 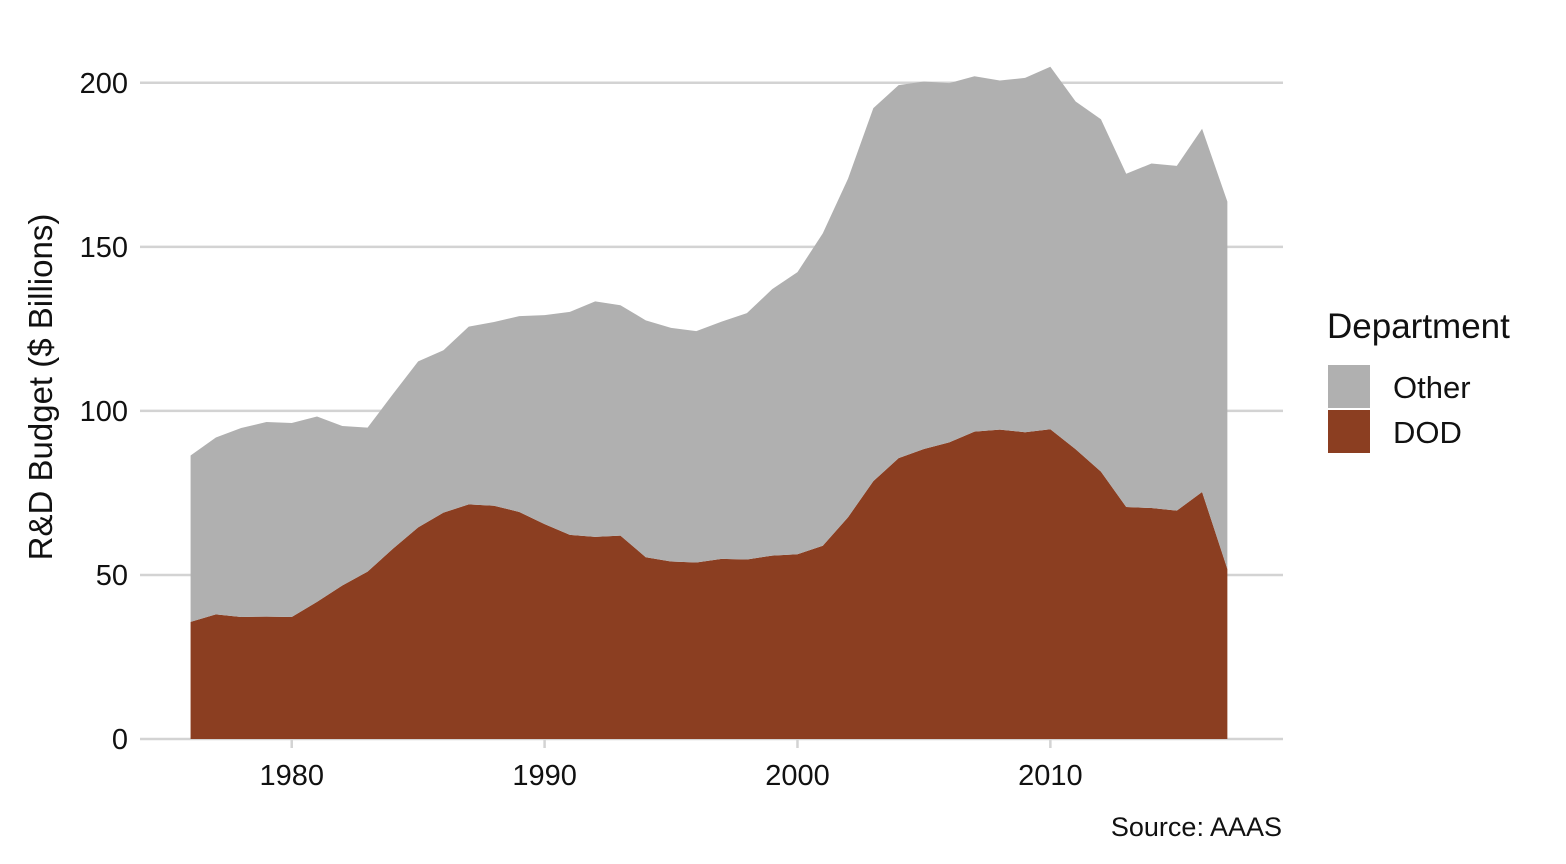 What do you see at coordinates (1349, 386) in the screenshot?
I see `legend-swatch-other` at bounding box center [1349, 386].